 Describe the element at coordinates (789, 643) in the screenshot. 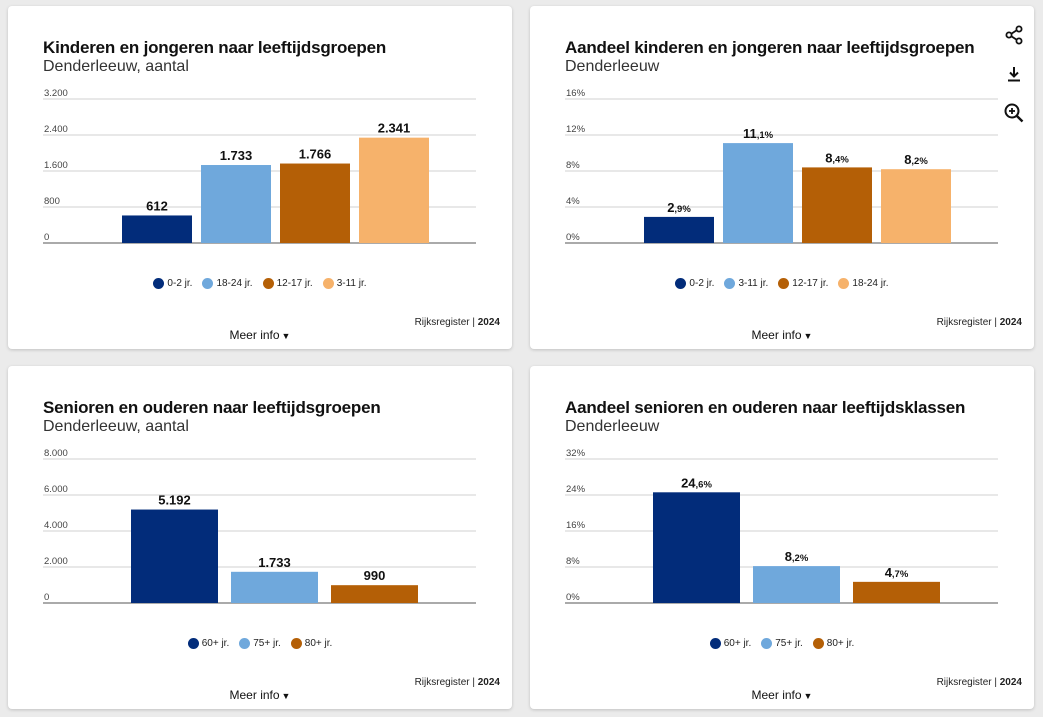

I see `legend-label: 75+ jr.` at that location.